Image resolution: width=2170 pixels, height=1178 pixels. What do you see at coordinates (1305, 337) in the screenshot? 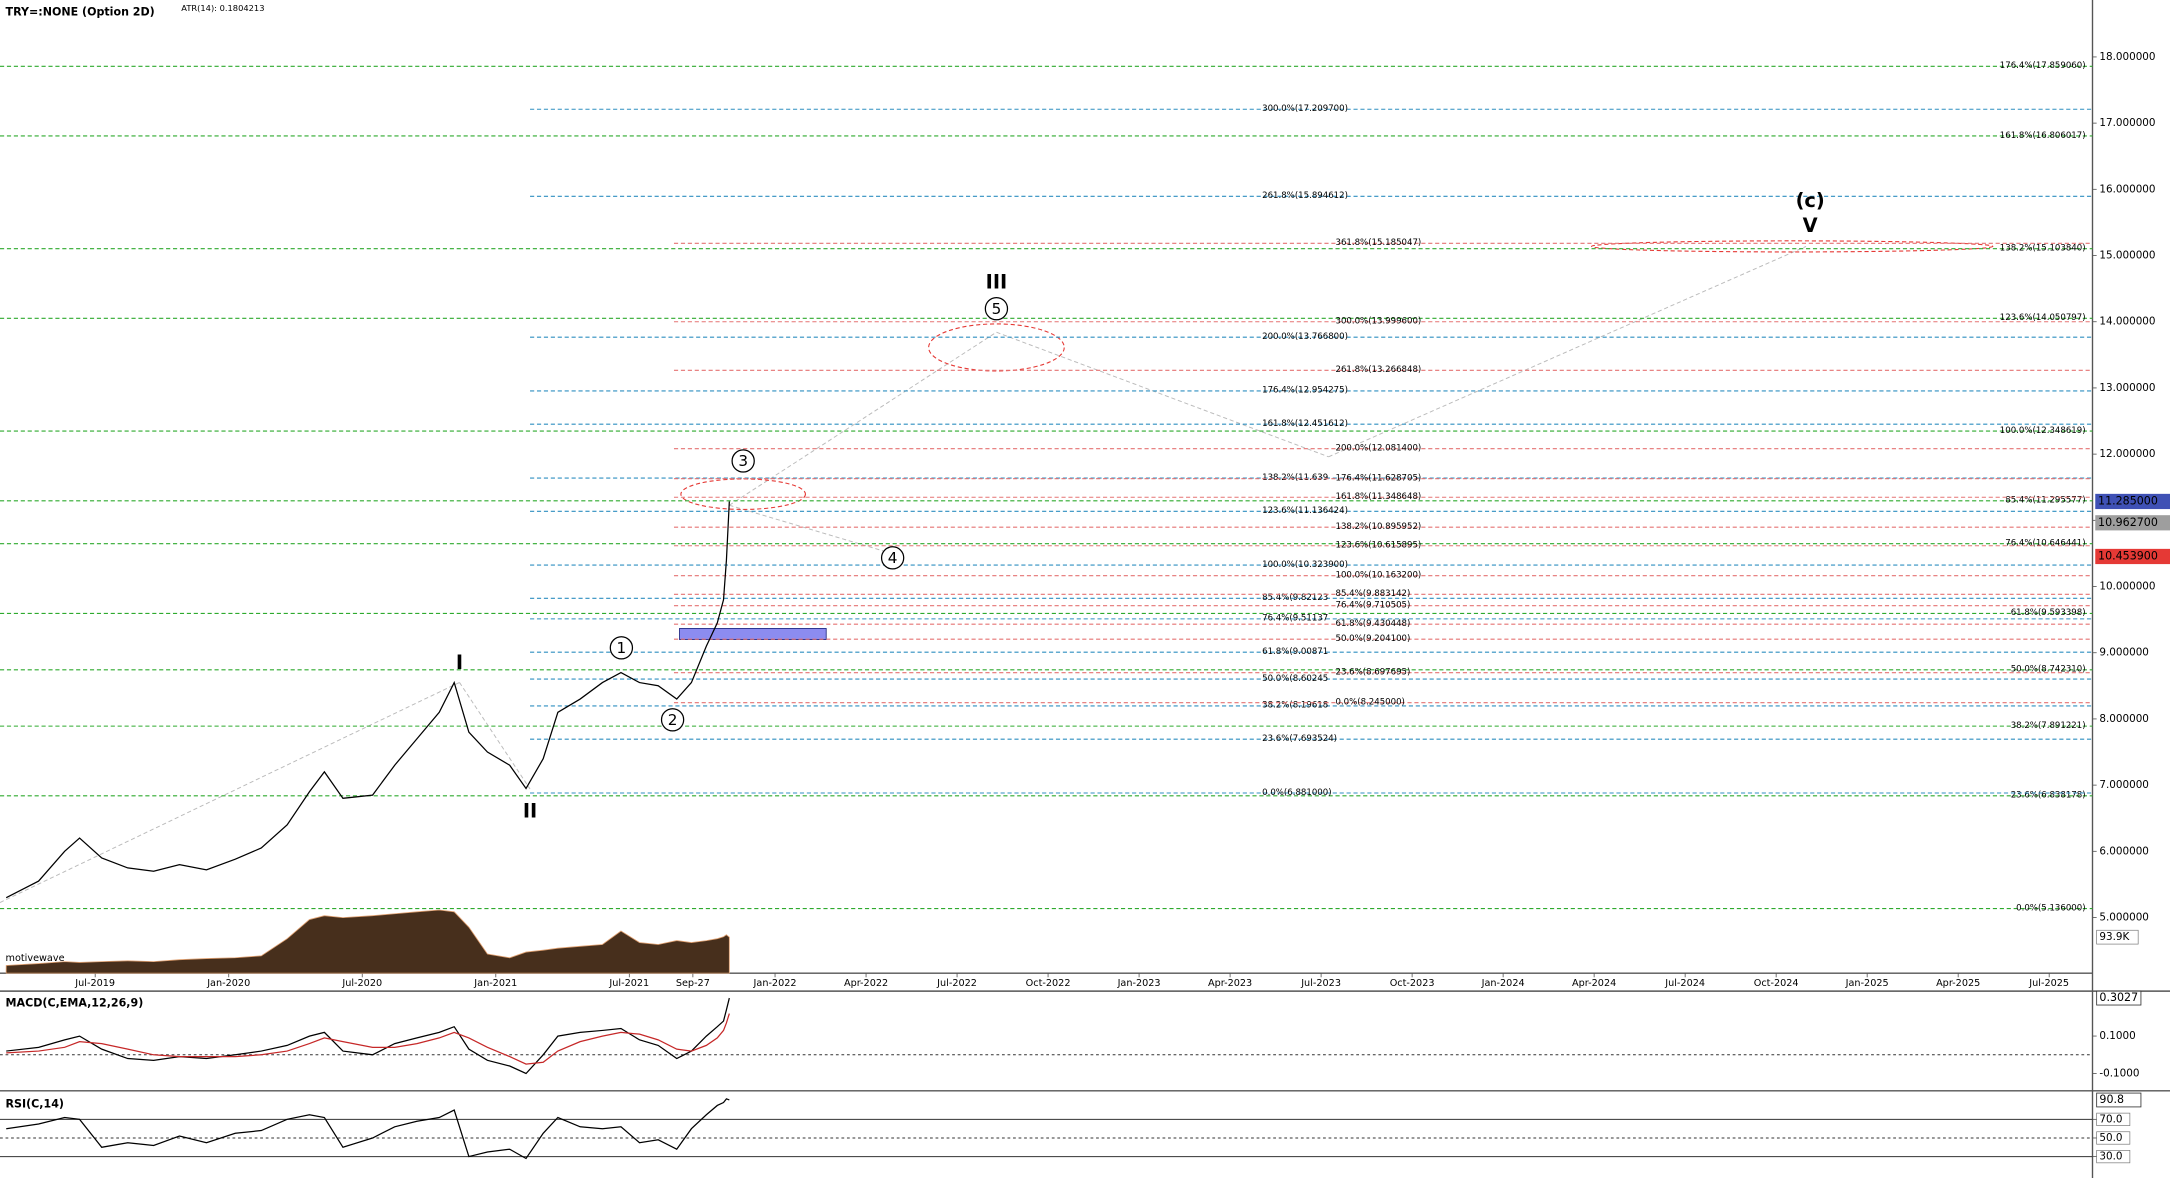
I see `fib-label: 200.0%(13.766800)` at bounding box center [1305, 337].